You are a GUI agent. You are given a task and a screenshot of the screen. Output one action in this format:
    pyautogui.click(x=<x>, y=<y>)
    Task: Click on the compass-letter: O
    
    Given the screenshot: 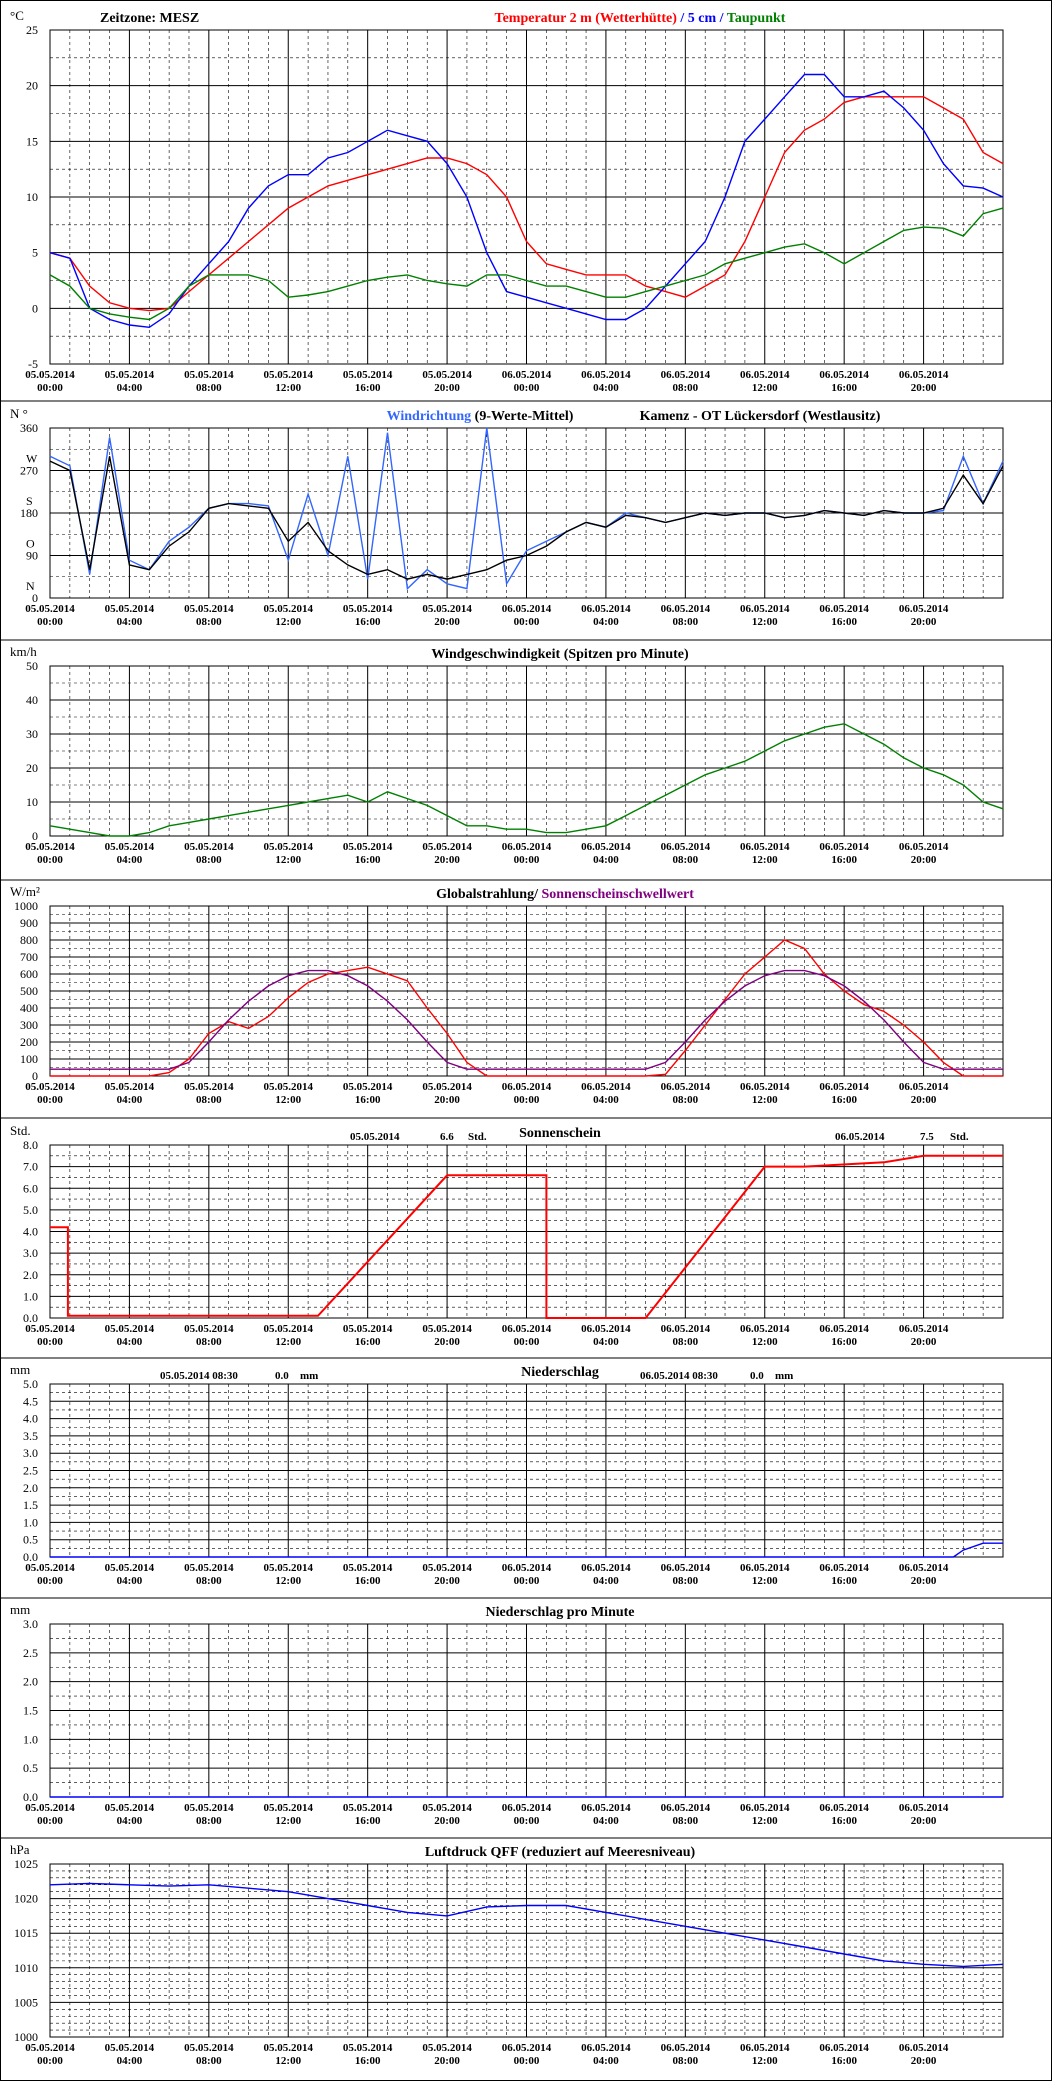 What is the action you would take?
    pyautogui.click(x=30, y=544)
    